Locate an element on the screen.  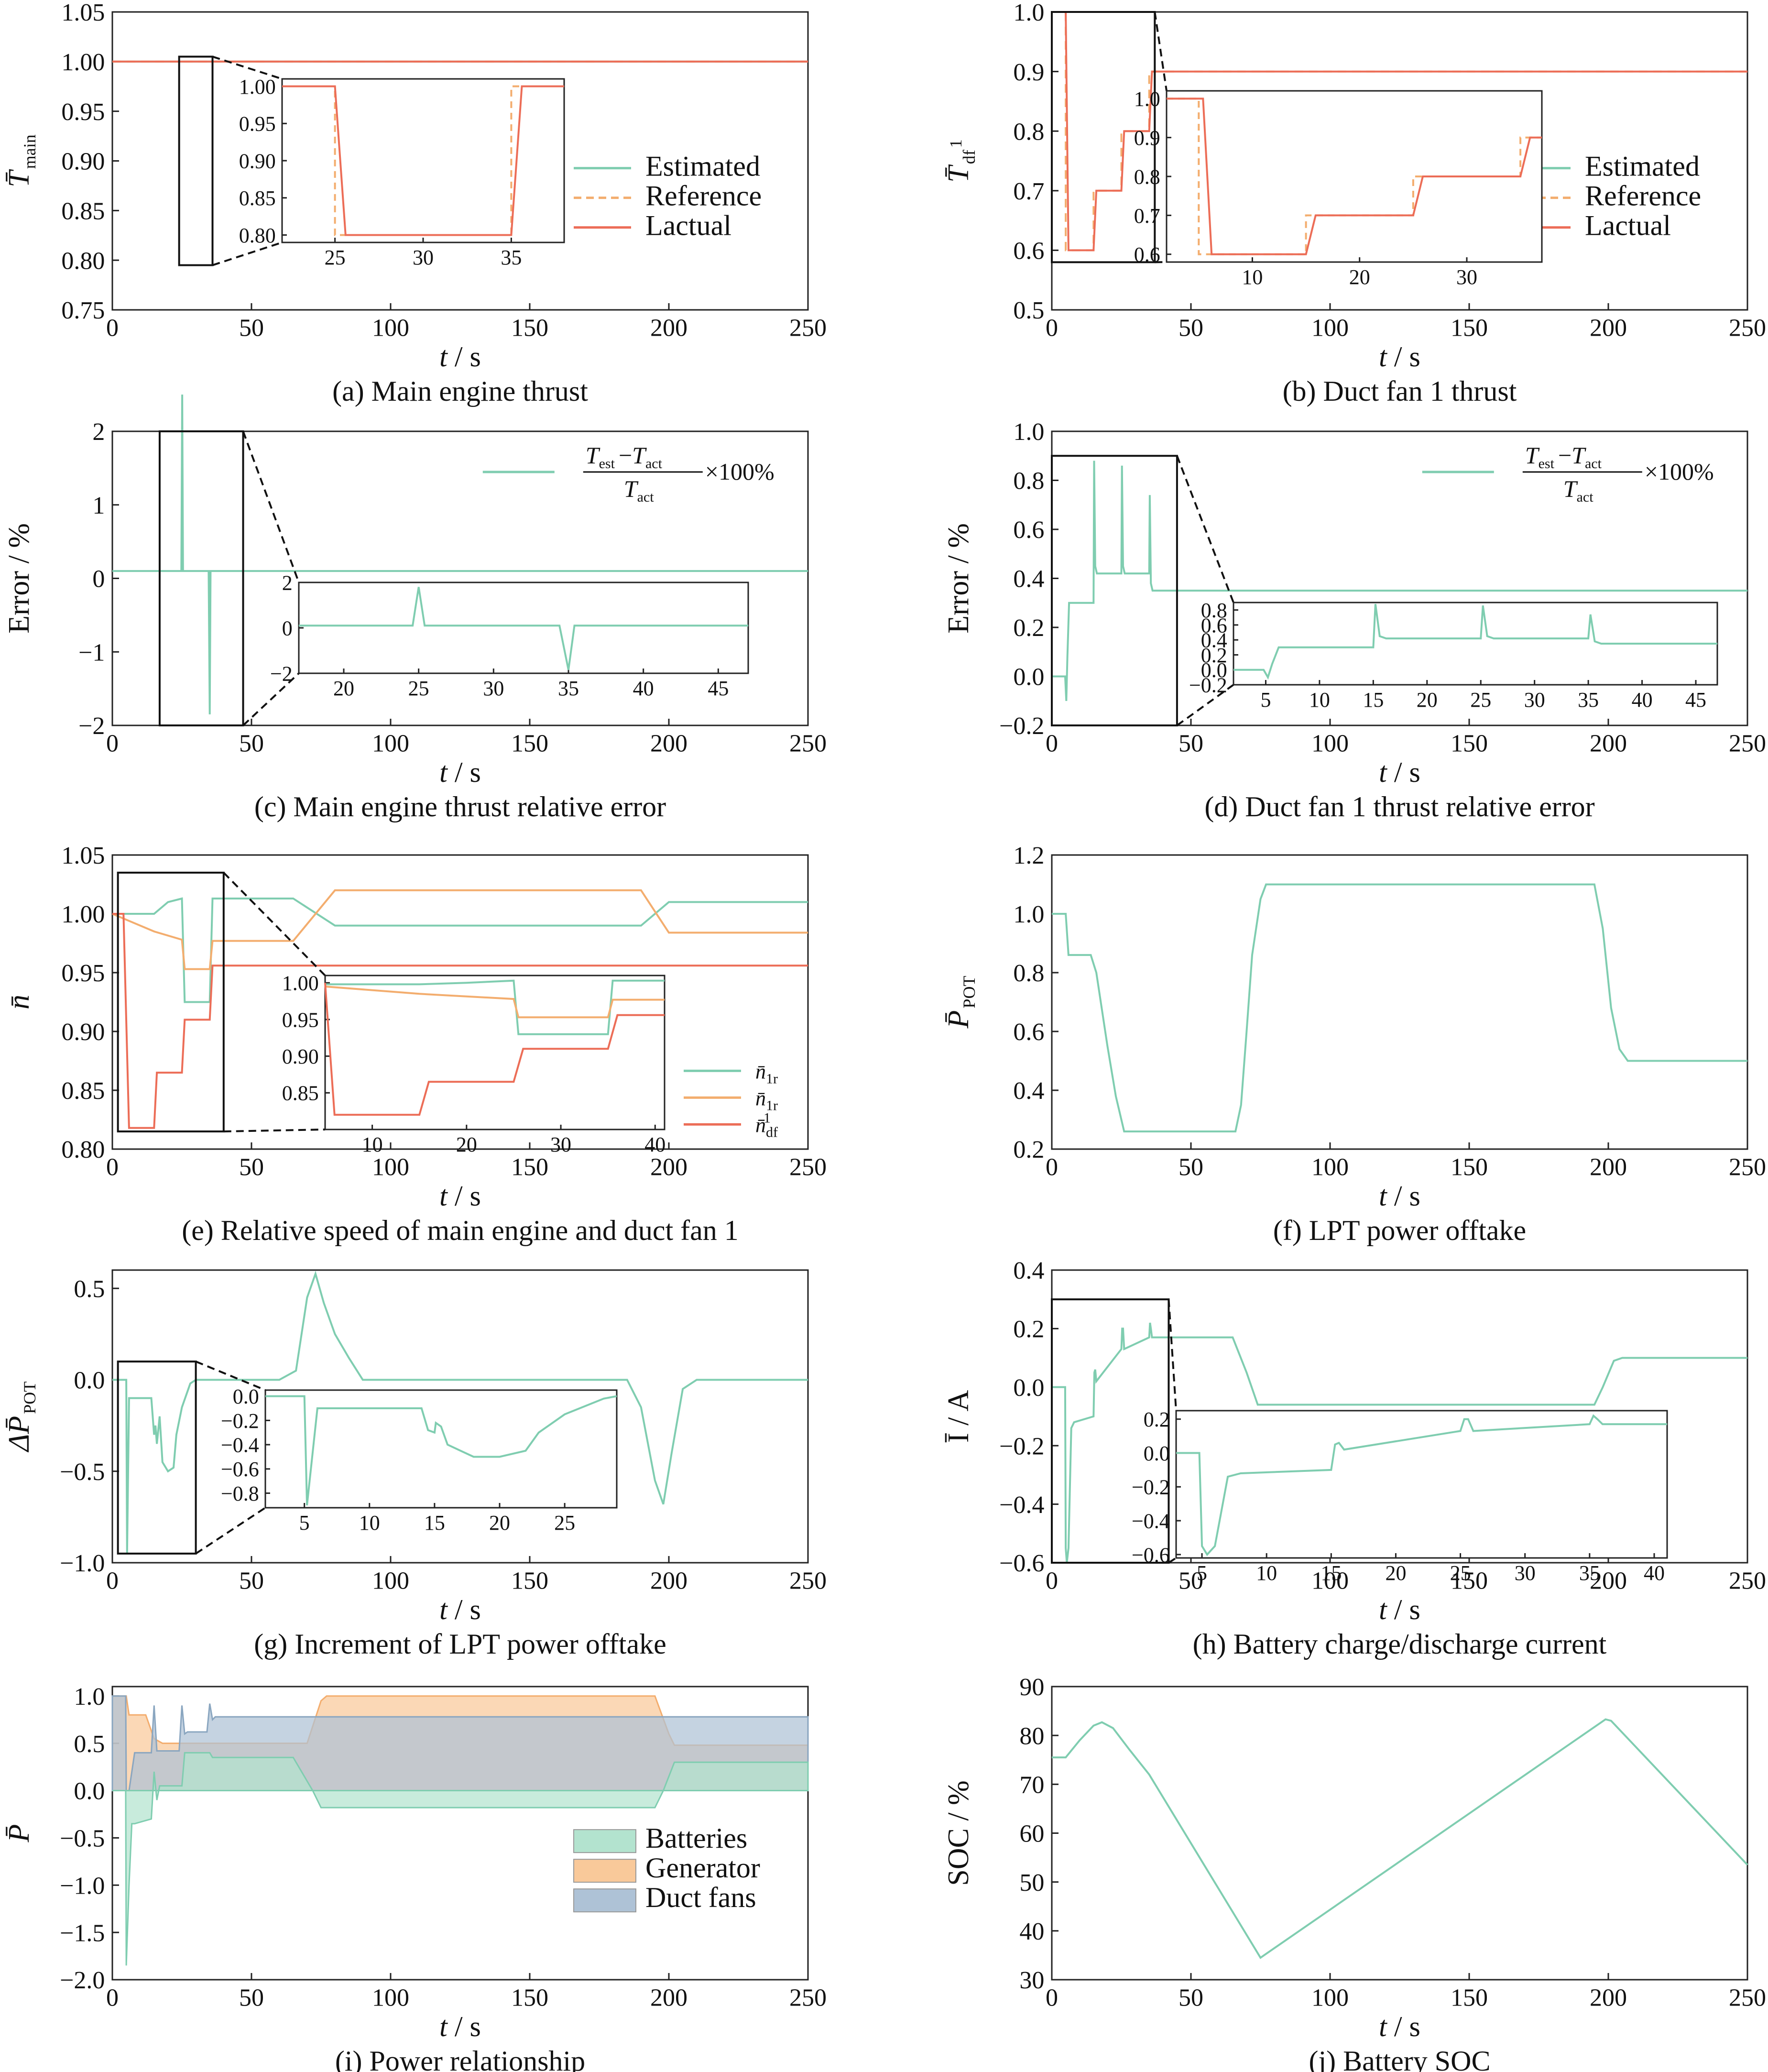
inset-g: 5 10 15 20 25 −0.8−0.6−0.4−0.20.0 is located at coordinates (419, 1460).